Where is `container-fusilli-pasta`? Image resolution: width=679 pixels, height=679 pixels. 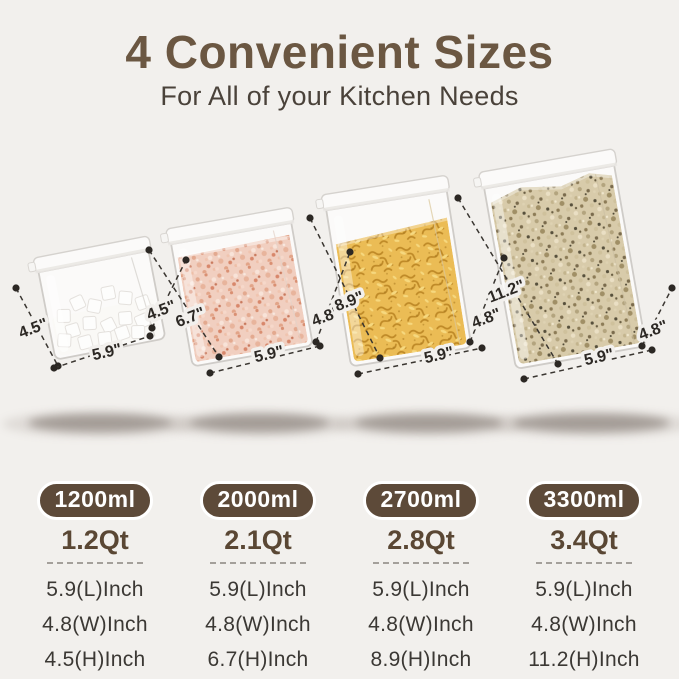
container-fusilli-pasta is located at coordinates (393, 271).